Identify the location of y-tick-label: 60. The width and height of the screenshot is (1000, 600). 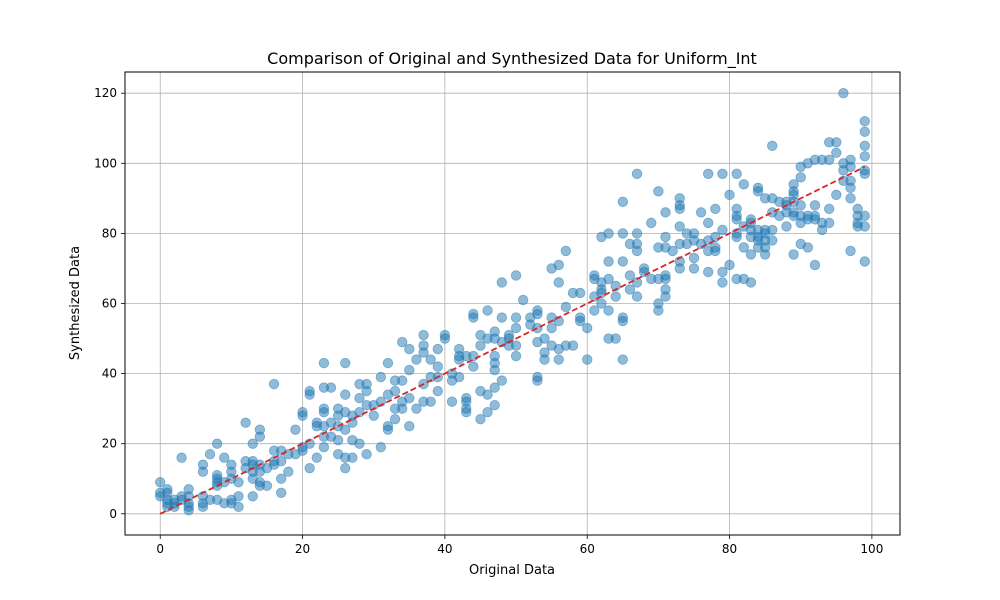
(109, 304).